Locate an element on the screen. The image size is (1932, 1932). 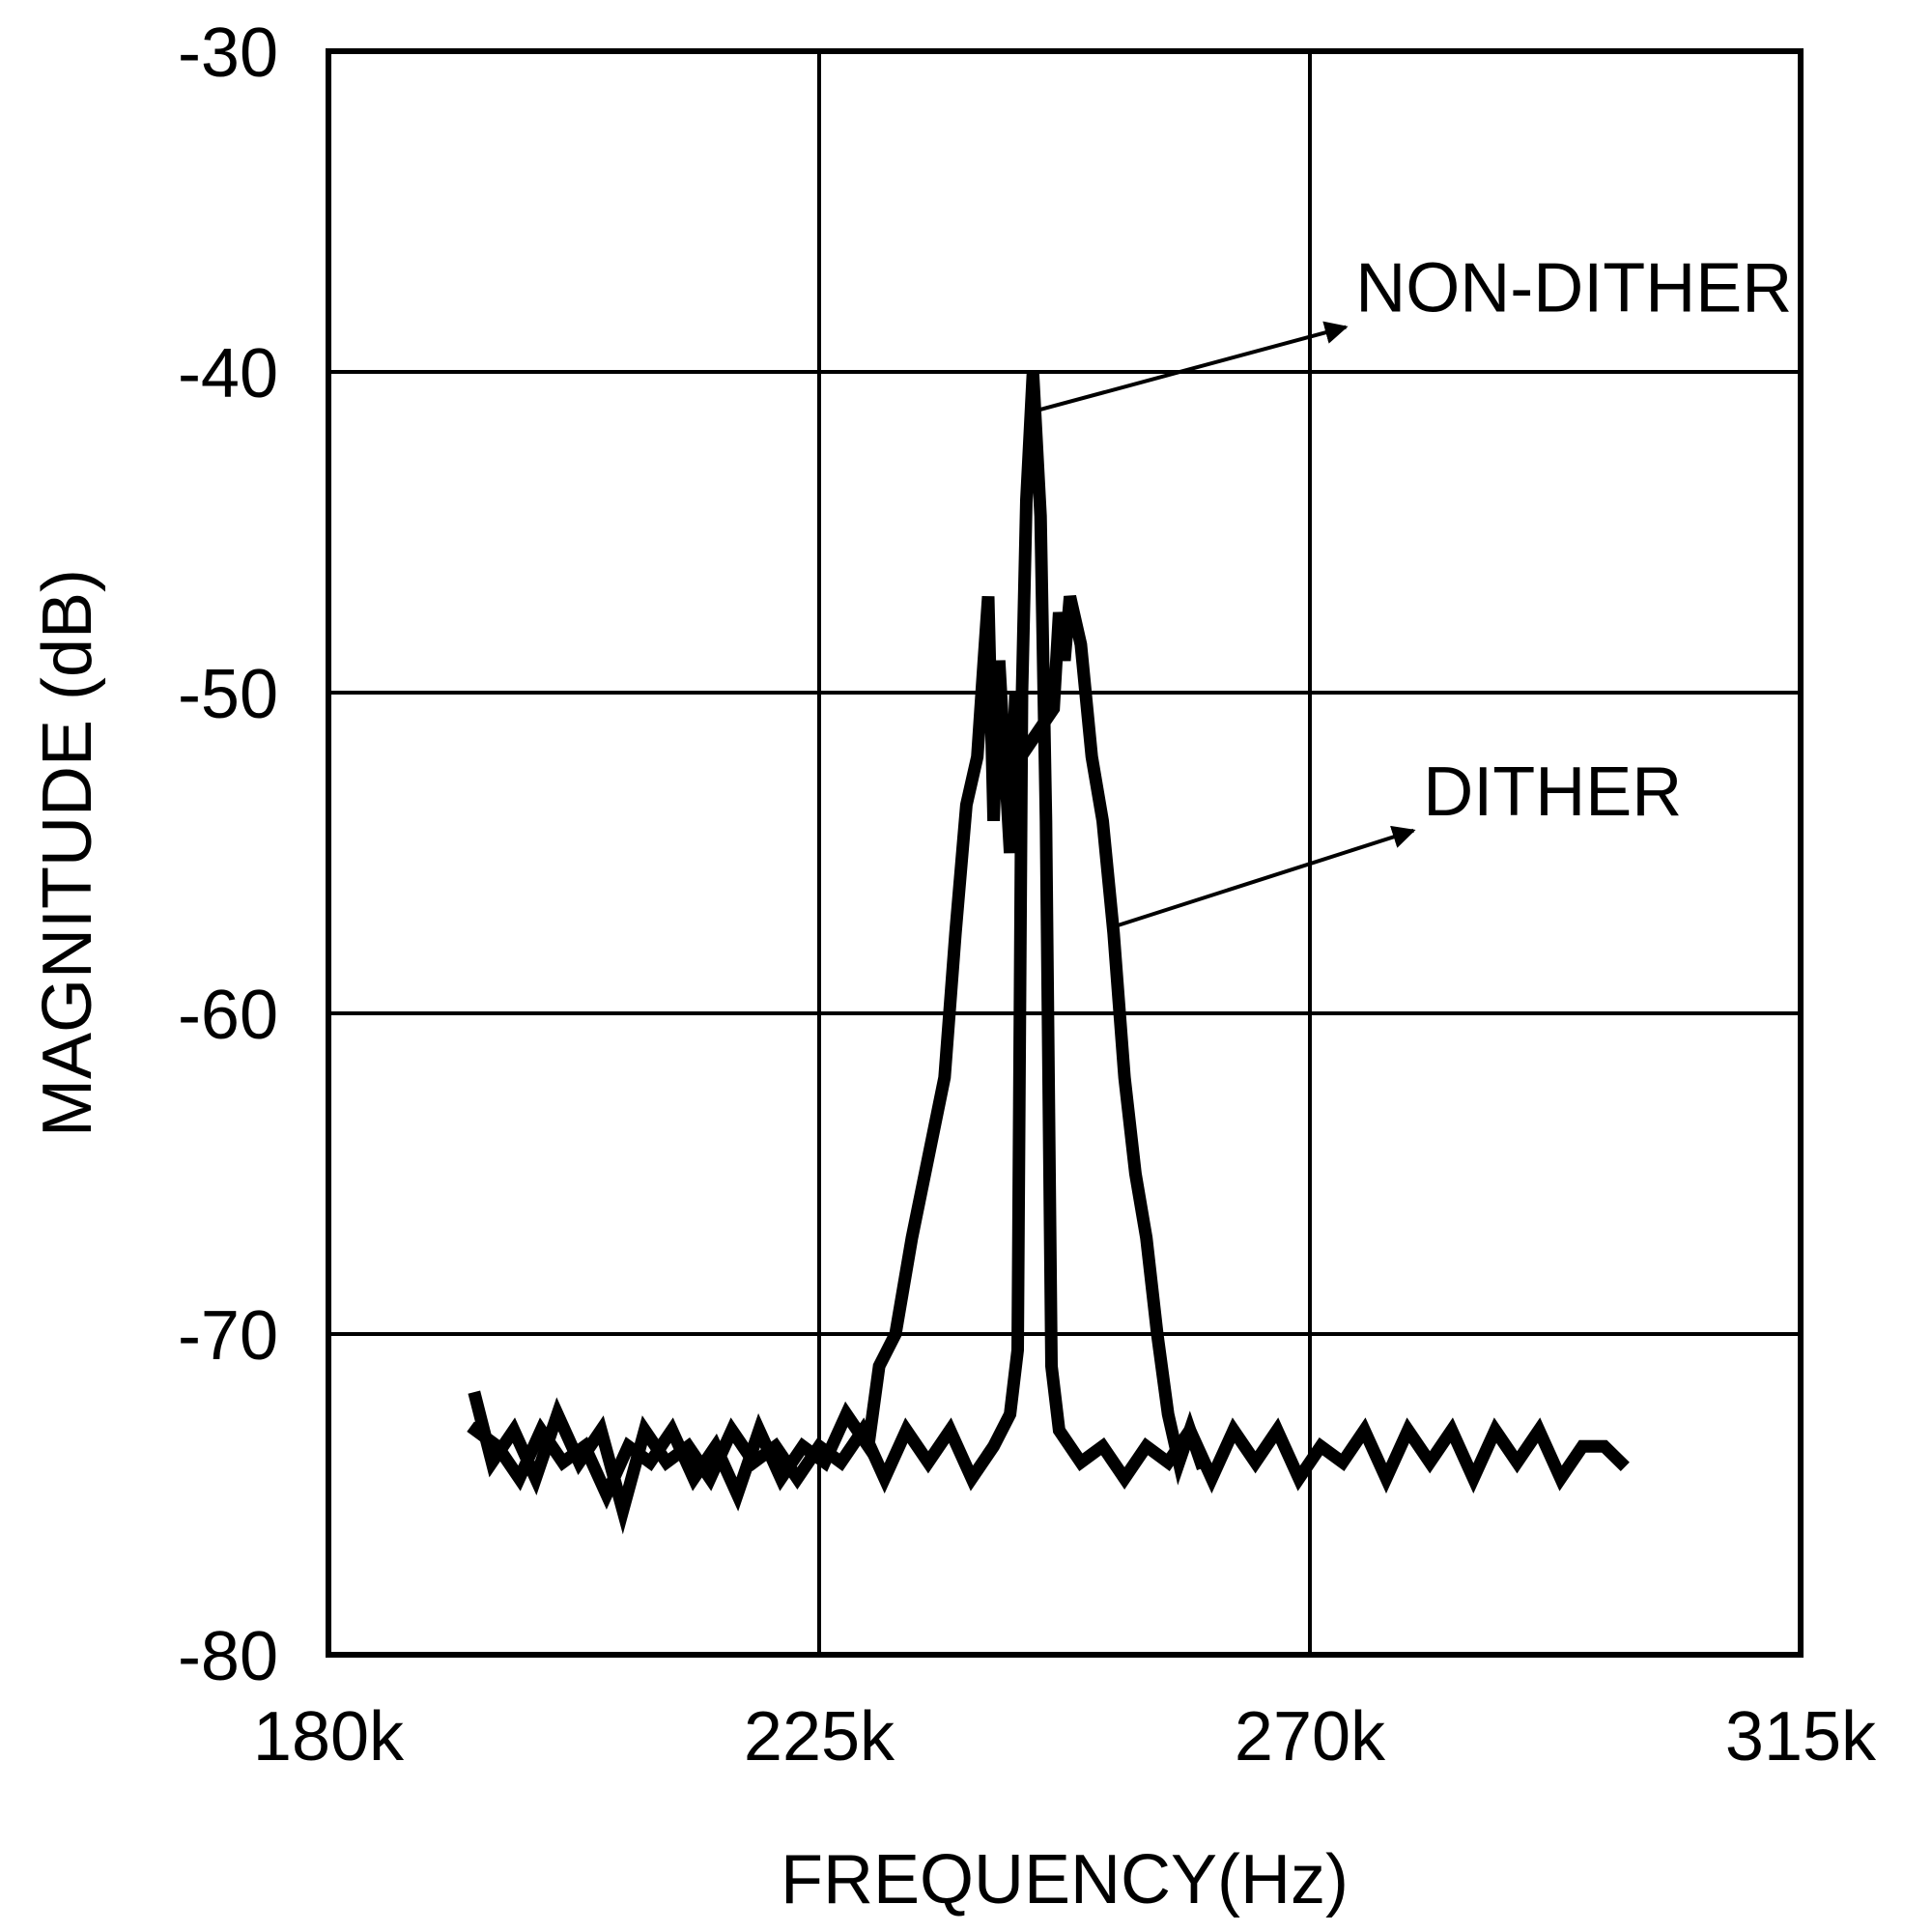
y-tick-label: -60 is located at coordinates (228, 1015).